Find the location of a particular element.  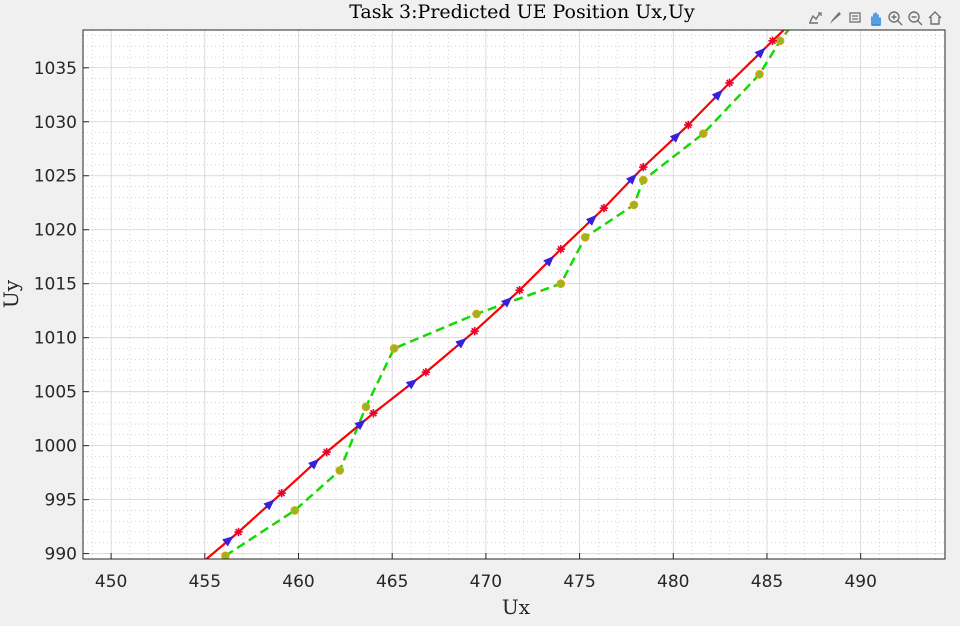

y-tick-label: 995 is located at coordinates (61, 501).